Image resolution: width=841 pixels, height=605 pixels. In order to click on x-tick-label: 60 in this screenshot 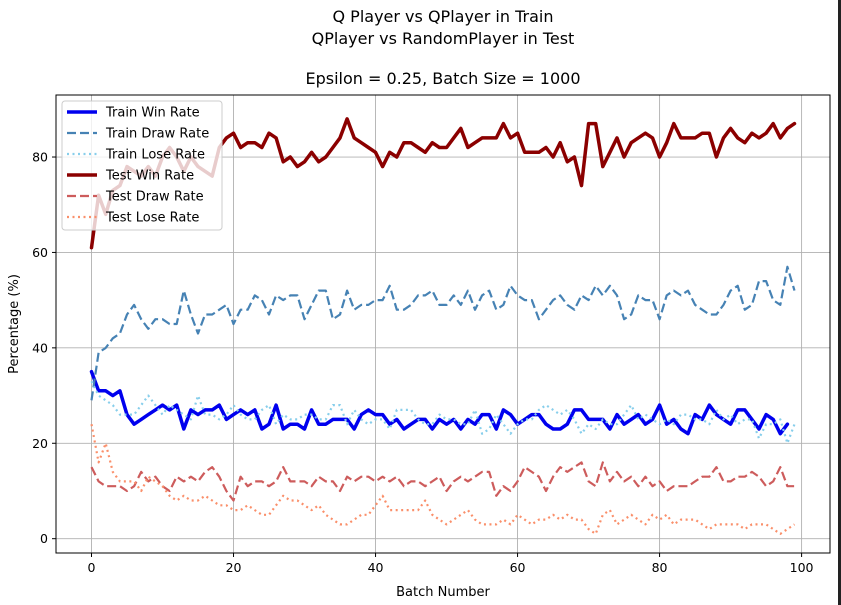, I will do `click(518, 567)`.